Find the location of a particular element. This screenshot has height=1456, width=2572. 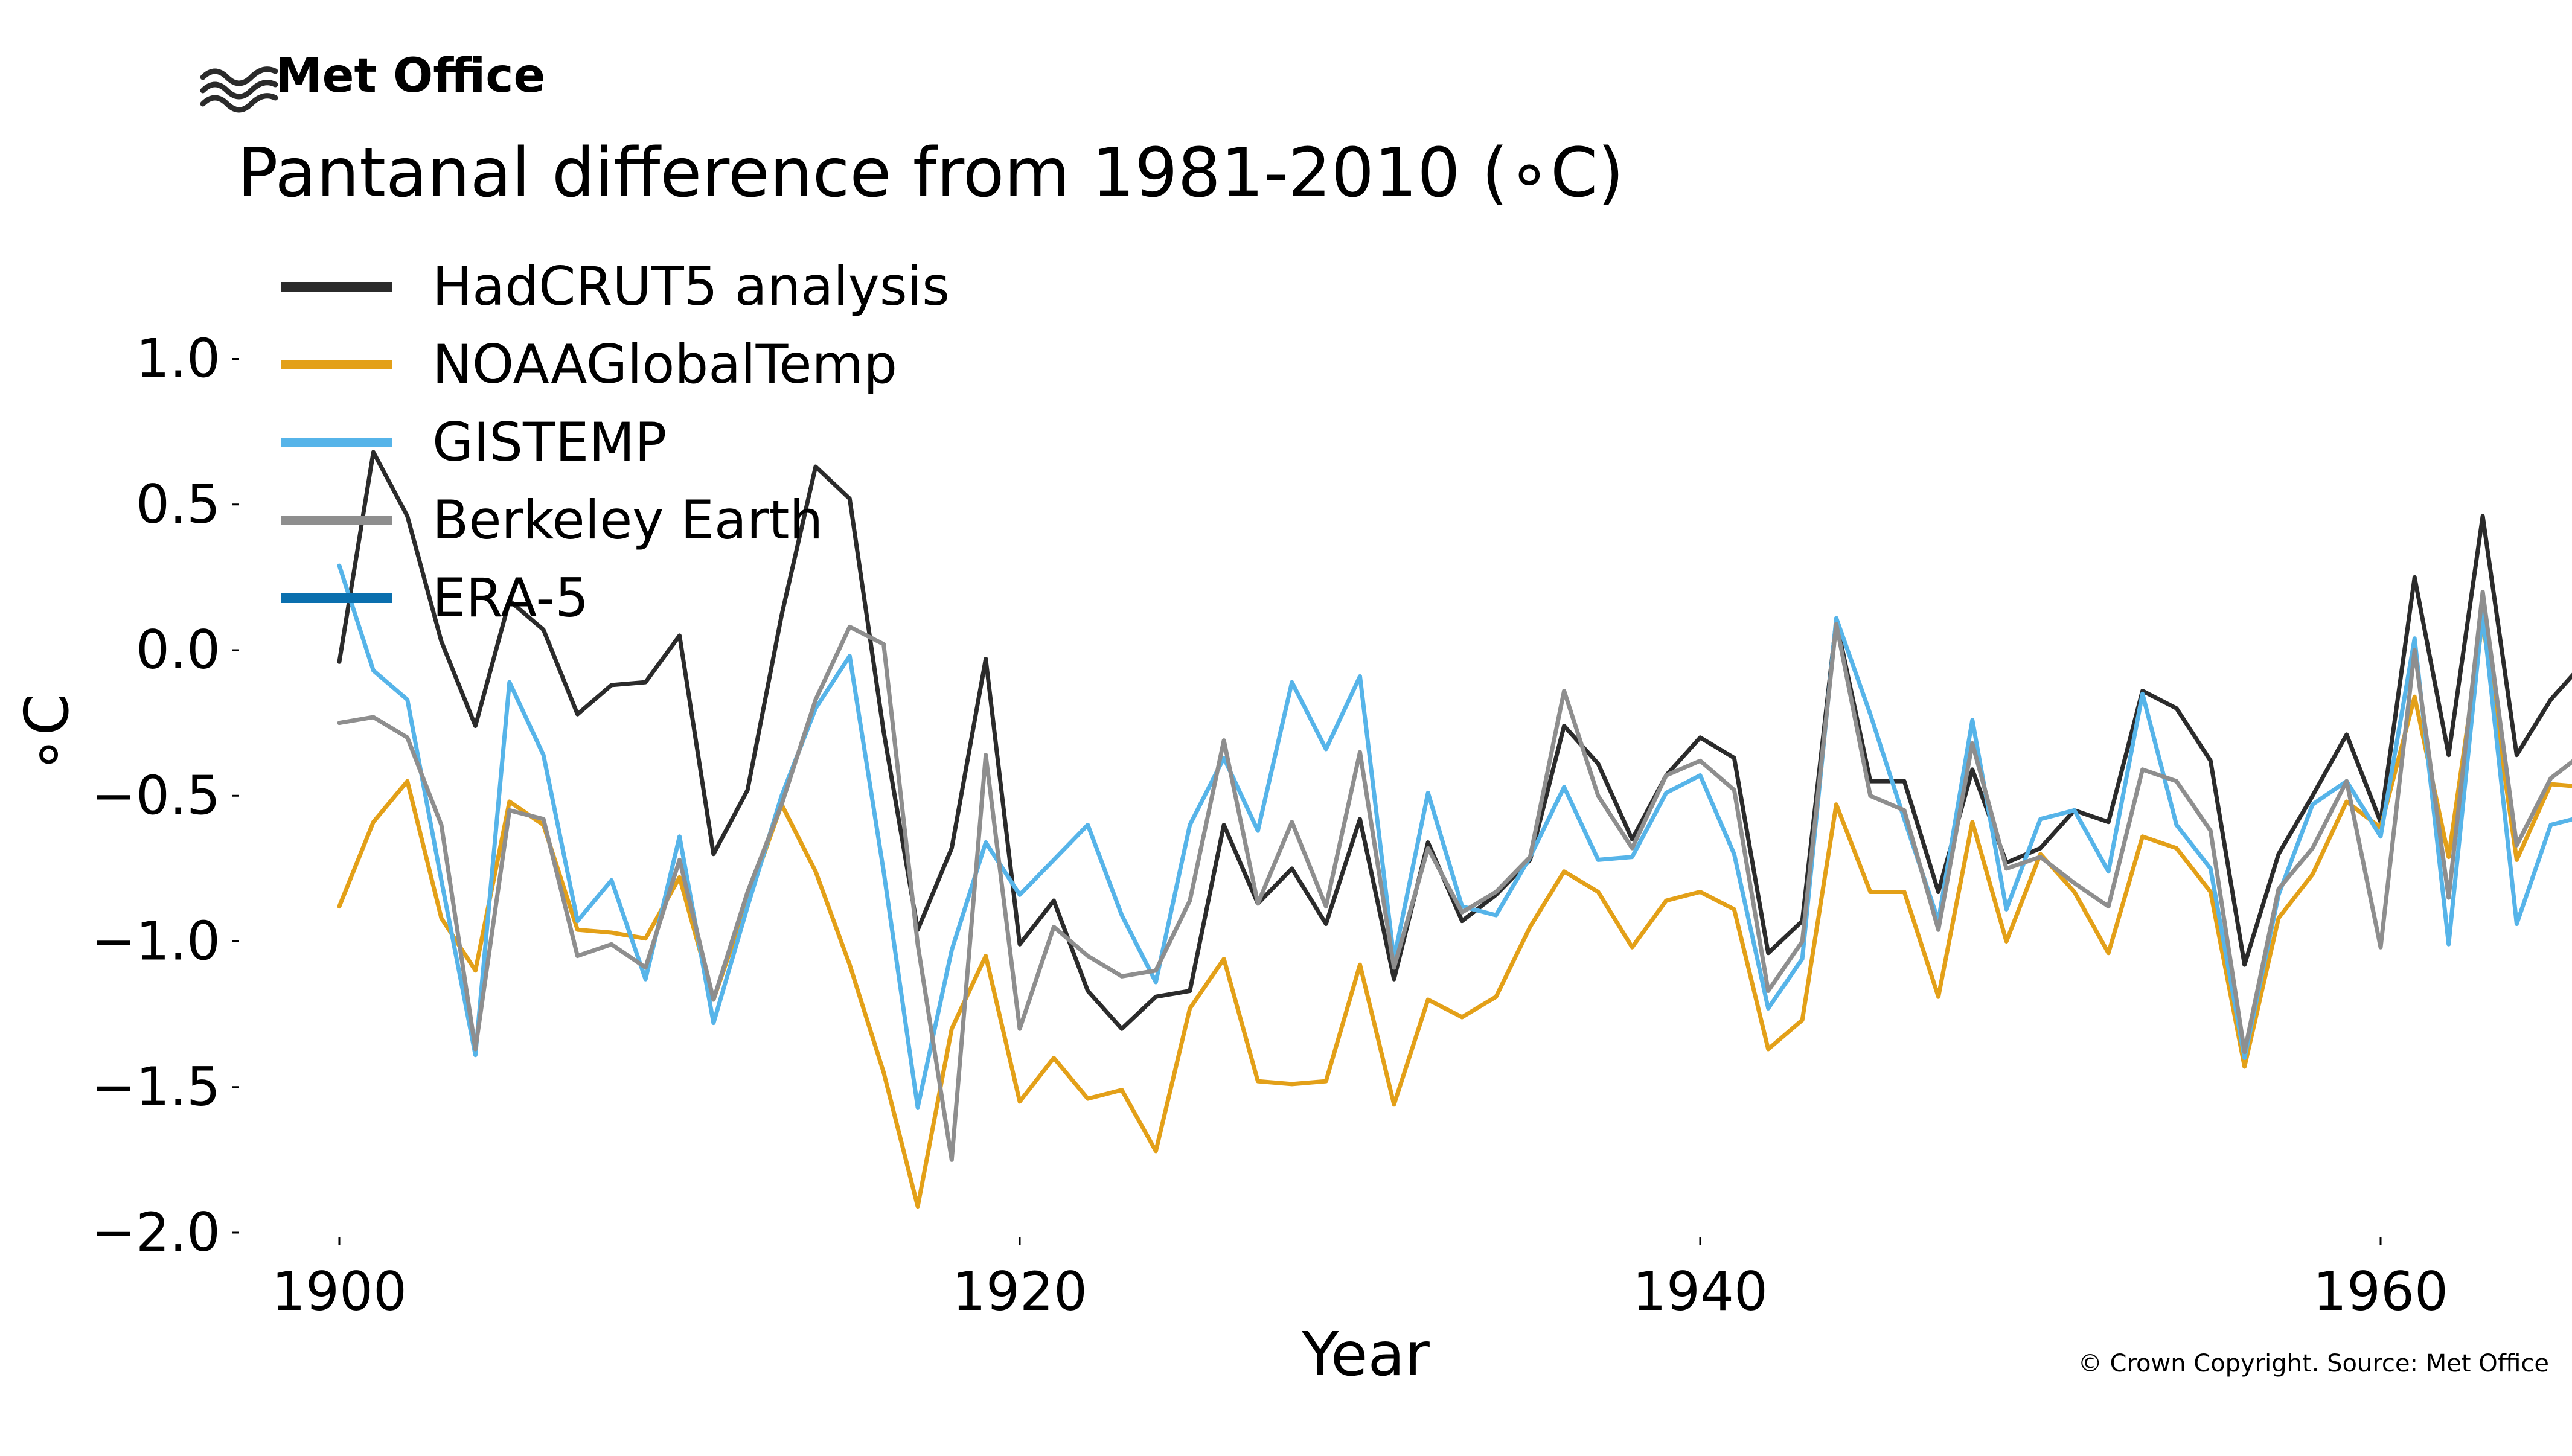

met-office-waves-icon is located at coordinates (239, 90).